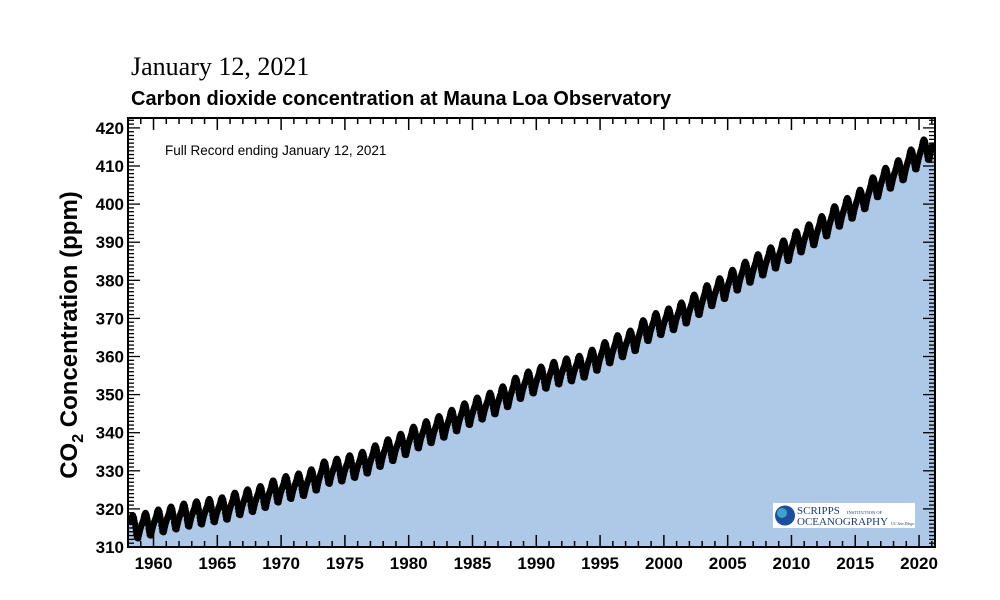 This screenshot has width=1000, height=600. I want to click on logo-line2: OCEANOGRAPHY, so click(842, 522).